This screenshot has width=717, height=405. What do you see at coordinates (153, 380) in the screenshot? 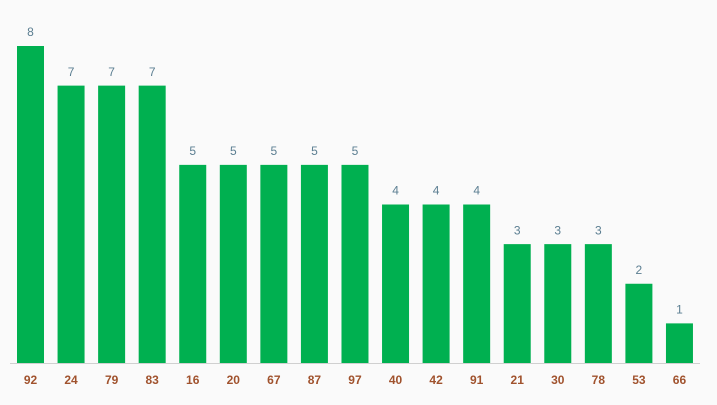
I see `x-tick-label: 83` at bounding box center [153, 380].